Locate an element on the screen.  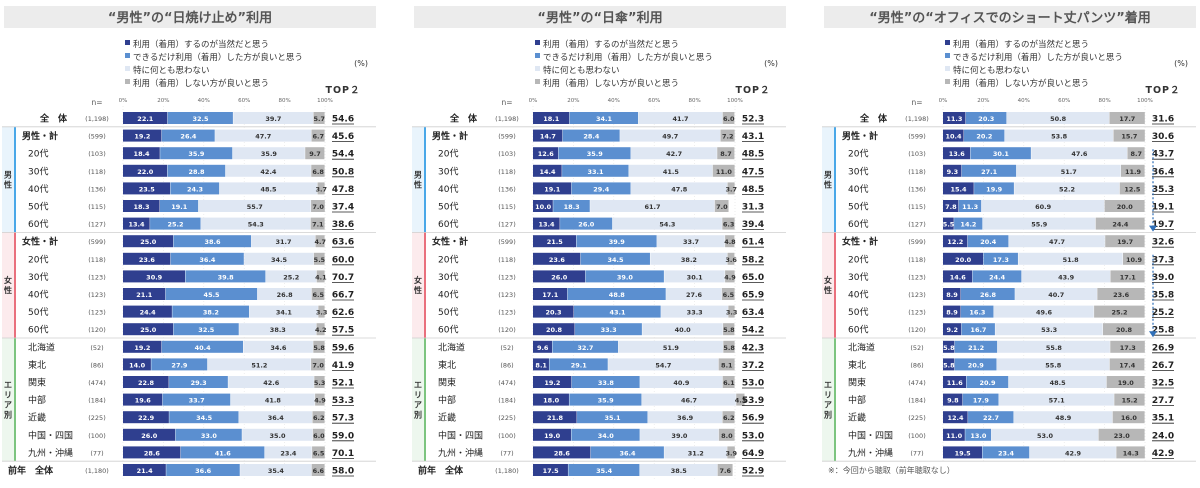
data-label: 24.4 is located at coordinates (1120, 225).